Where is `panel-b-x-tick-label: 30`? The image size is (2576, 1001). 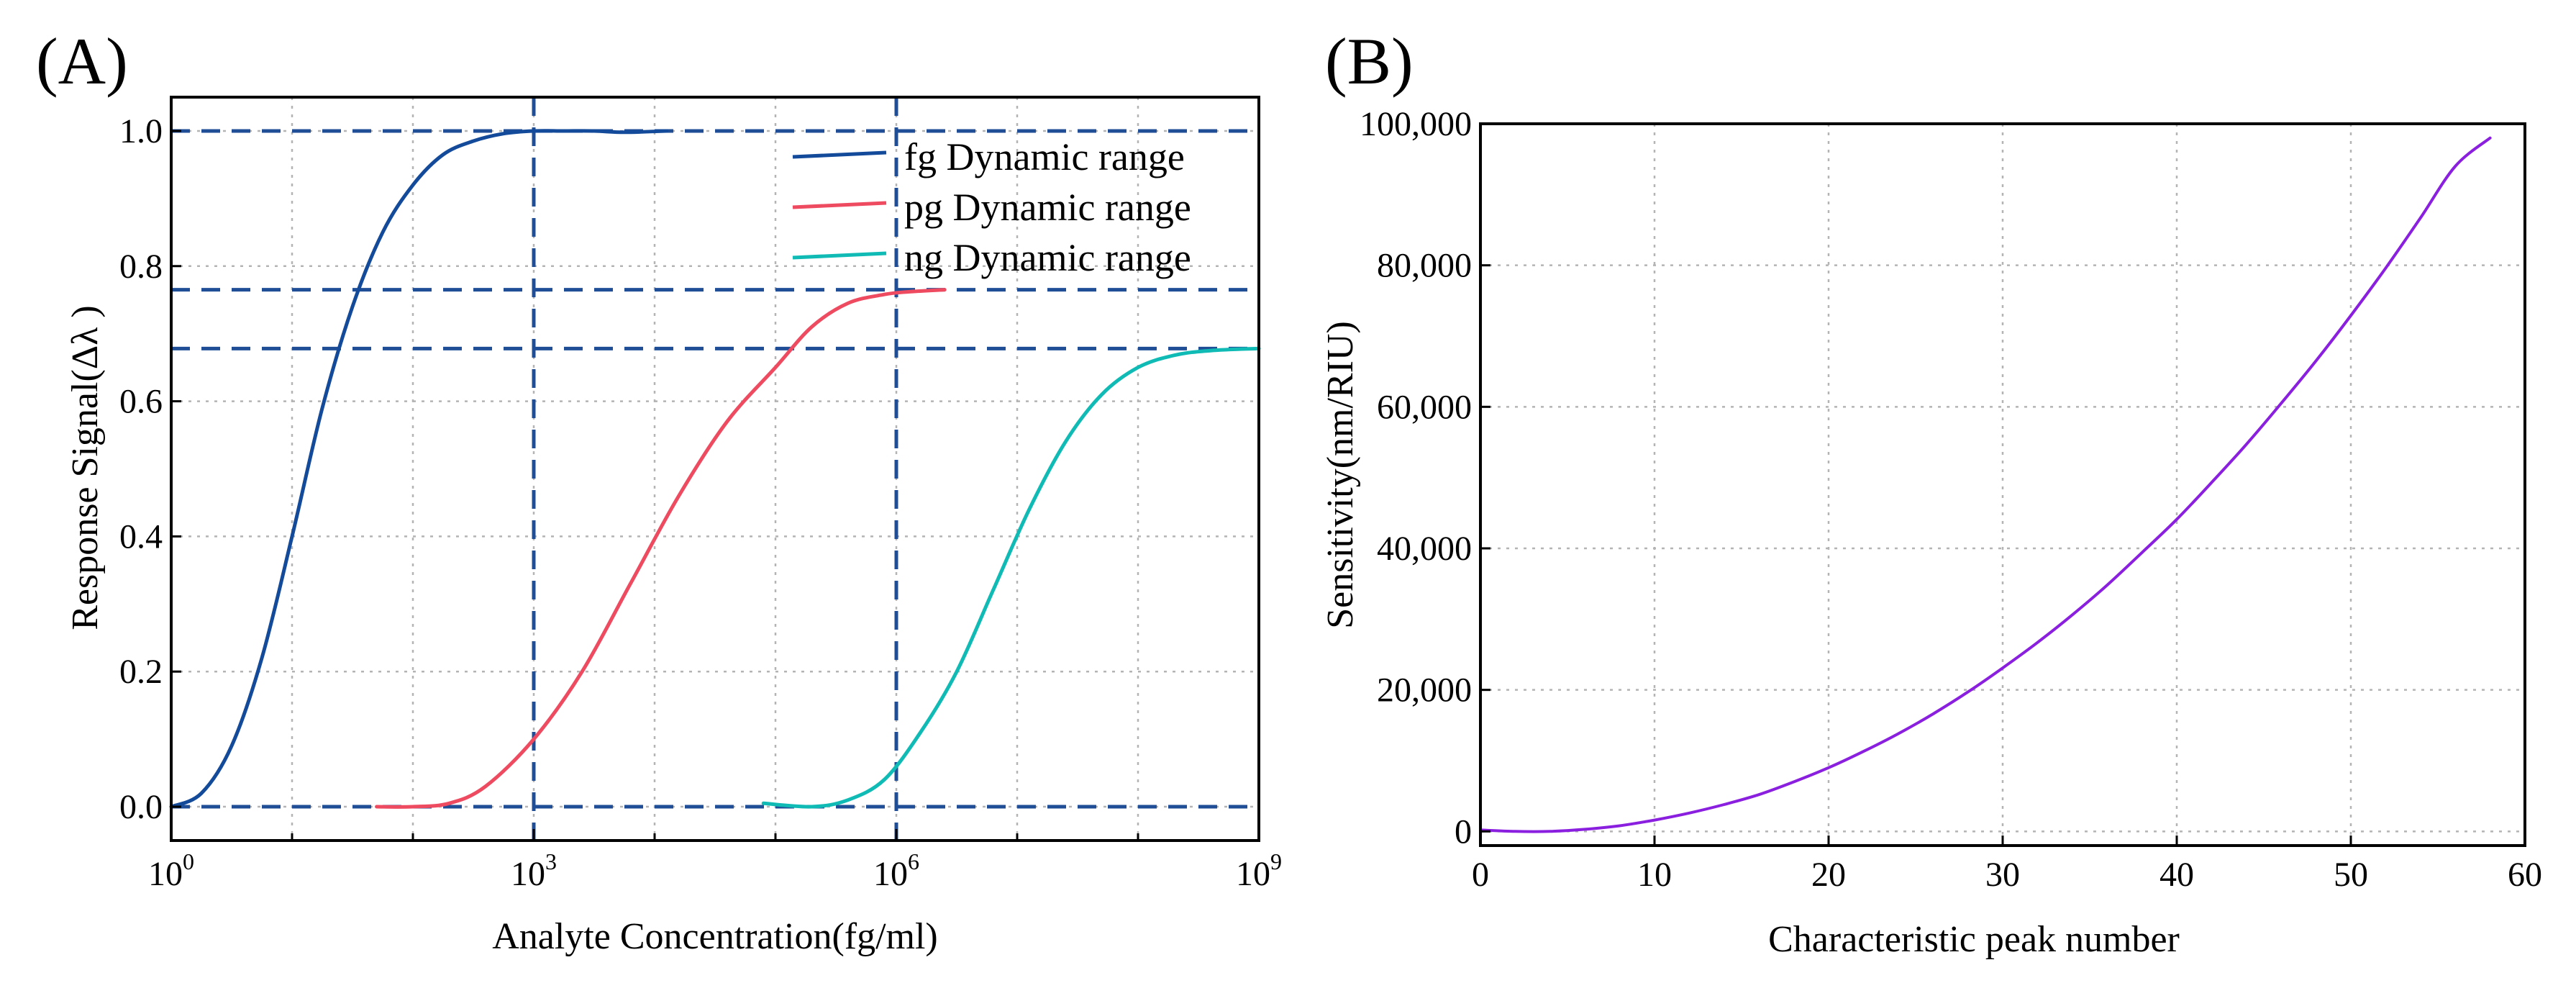 panel-b-x-tick-label: 30 is located at coordinates (2003, 875).